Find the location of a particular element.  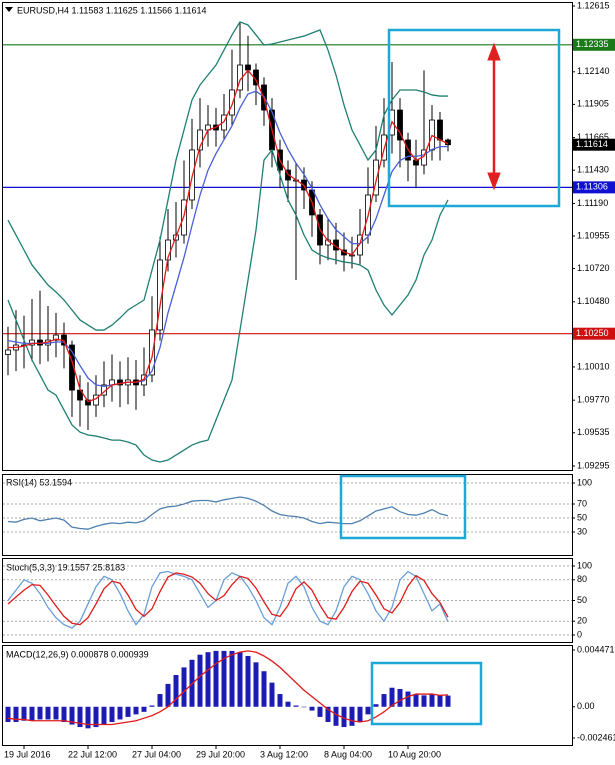

y-tick-label: 1.11190 is located at coordinates (592, 203).